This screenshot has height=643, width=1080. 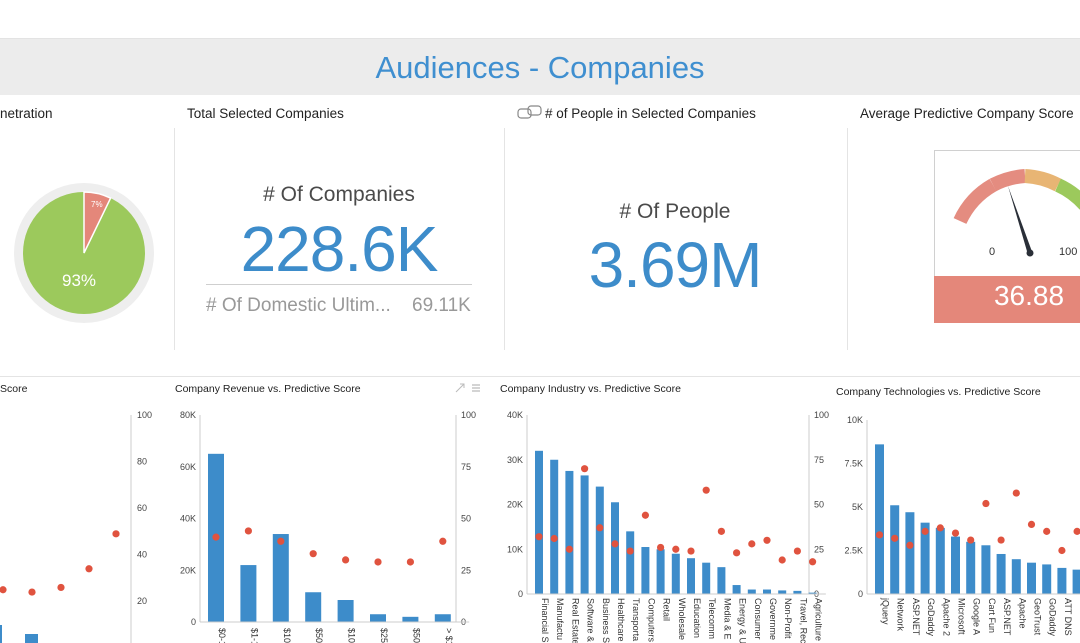 What do you see at coordinates (268, 389) in the screenshot?
I see `chart-title-revenue: Company Revenue vs. Predictive Score` at bounding box center [268, 389].